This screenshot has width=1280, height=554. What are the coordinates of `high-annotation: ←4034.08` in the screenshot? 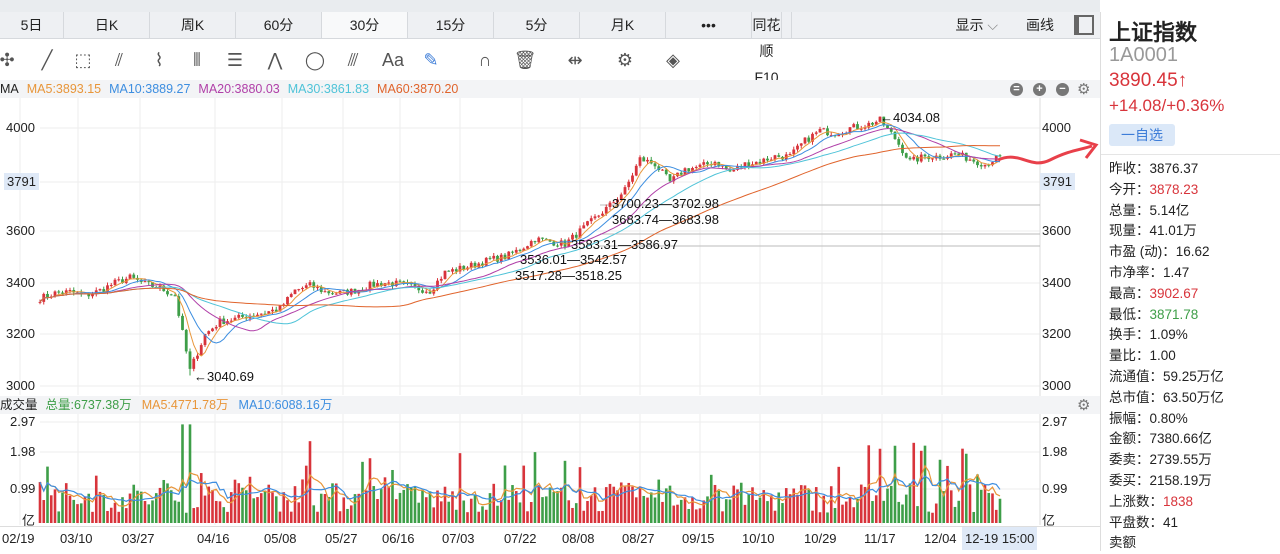 It's located at (910, 117).